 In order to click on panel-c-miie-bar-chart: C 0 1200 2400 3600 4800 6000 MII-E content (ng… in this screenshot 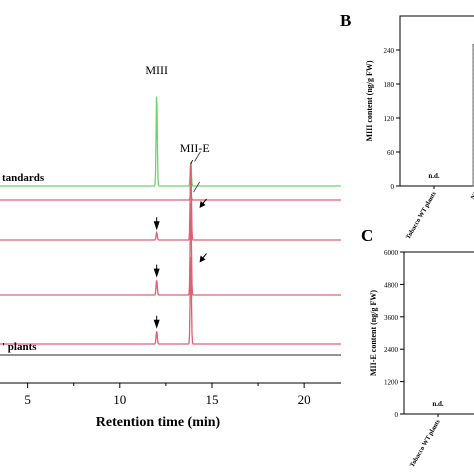, I will do `click(417, 347)`.